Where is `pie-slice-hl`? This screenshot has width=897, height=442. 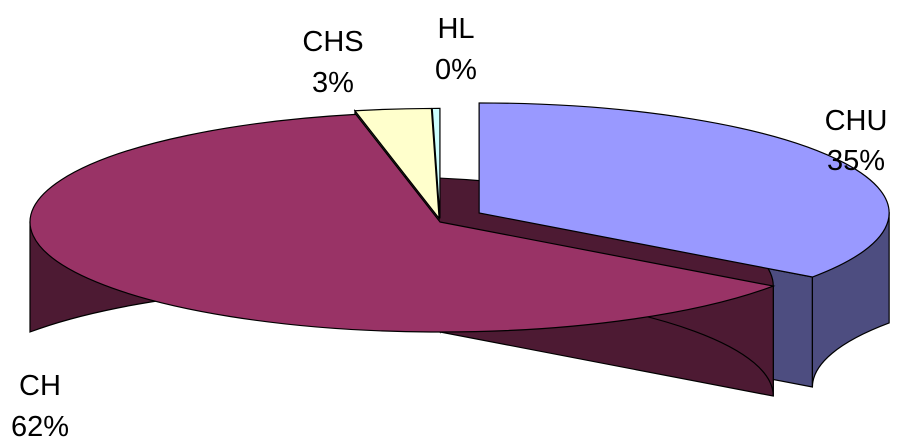
pie-slice-hl is located at coordinates (436, 163).